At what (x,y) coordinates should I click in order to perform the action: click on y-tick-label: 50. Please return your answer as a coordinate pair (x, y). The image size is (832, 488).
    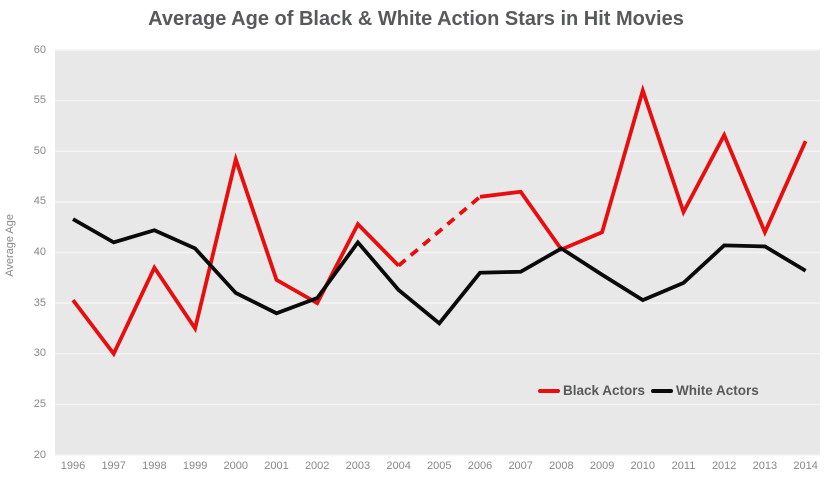
    Looking at the image, I should click on (39, 150).